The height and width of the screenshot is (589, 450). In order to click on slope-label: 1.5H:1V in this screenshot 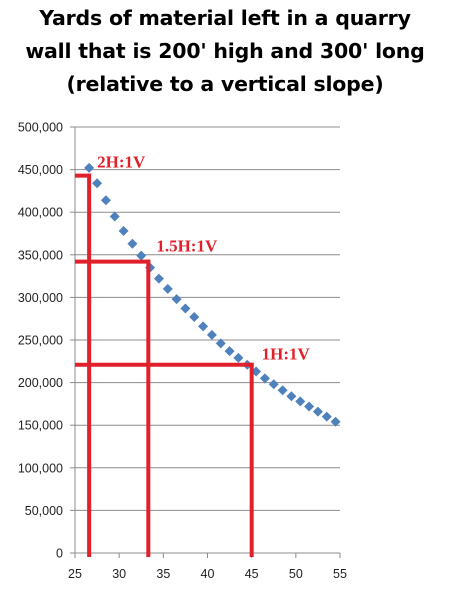, I will do `click(187, 246)`.